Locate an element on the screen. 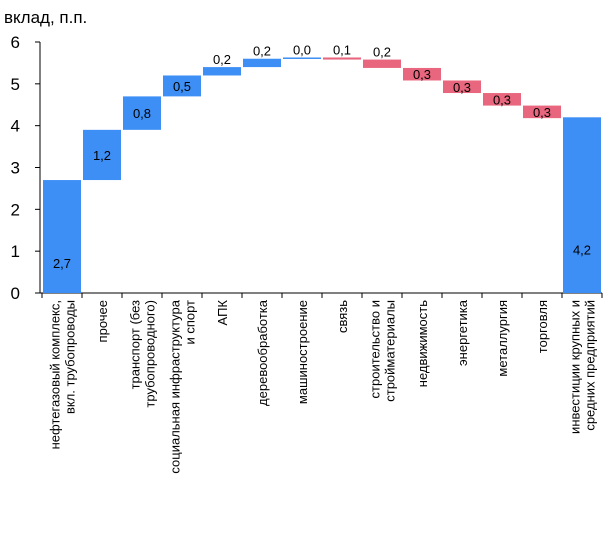 The width and height of the screenshot is (611, 555). x-tick-label-line: недвижимость is located at coordinates (422, 343).